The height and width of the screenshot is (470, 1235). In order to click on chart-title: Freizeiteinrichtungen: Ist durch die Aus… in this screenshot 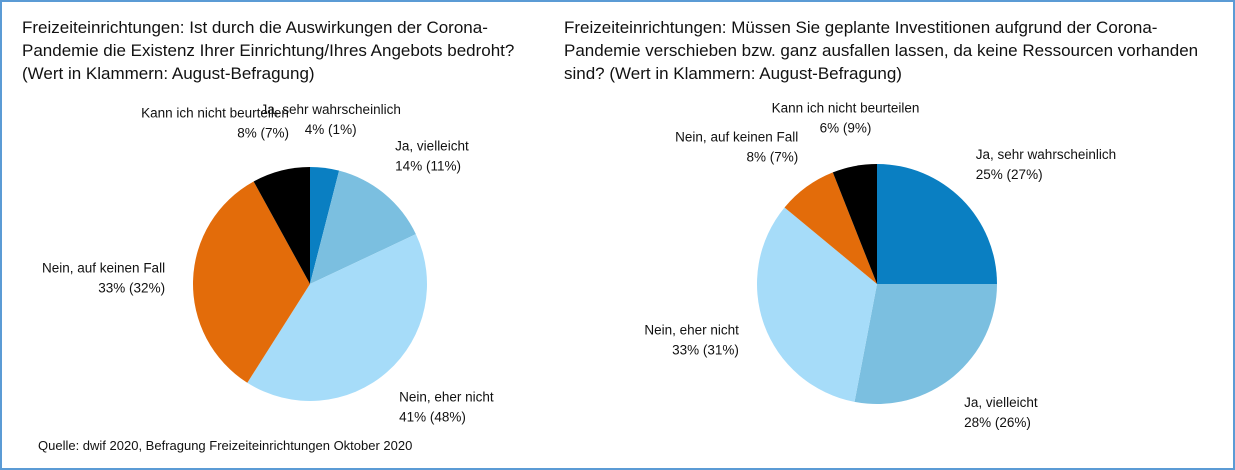, I will do `click(268, 50)`.